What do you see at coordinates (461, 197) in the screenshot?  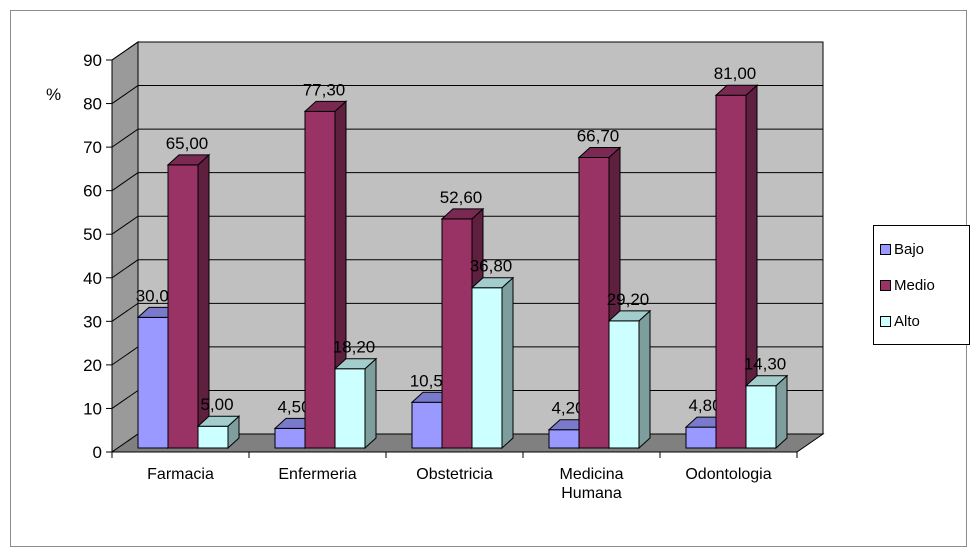 I see `data-label: 52,60` at bounding box center [461, 197].